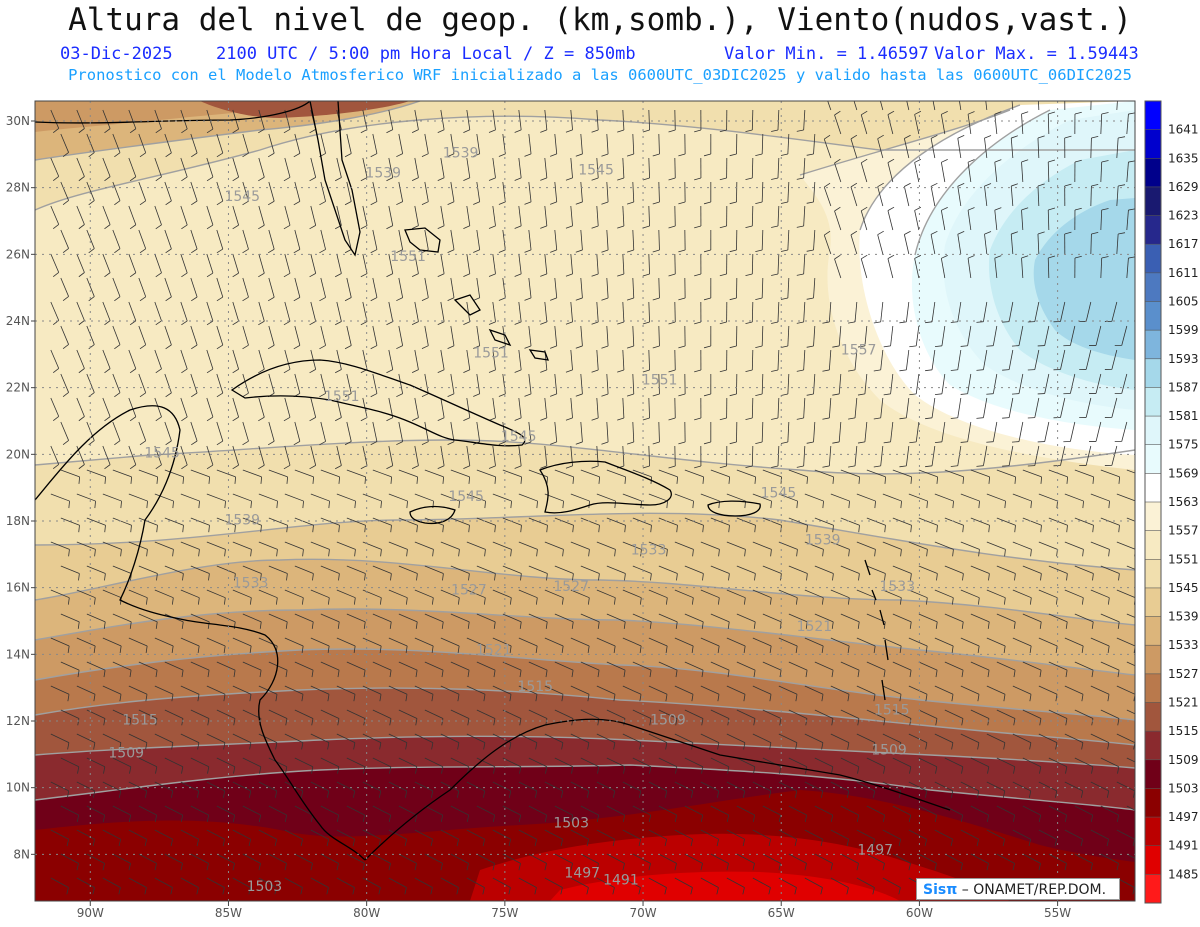  Describe the element at coordinates (1183, 617) in the screenshot. I see `colorbar-label: 1539` at that location.